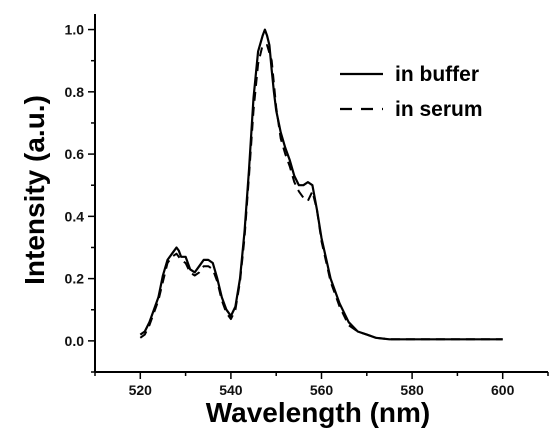 This screenshot has height=428, width=556. I want to click on x-tick-label: 600, so click(503, 390).